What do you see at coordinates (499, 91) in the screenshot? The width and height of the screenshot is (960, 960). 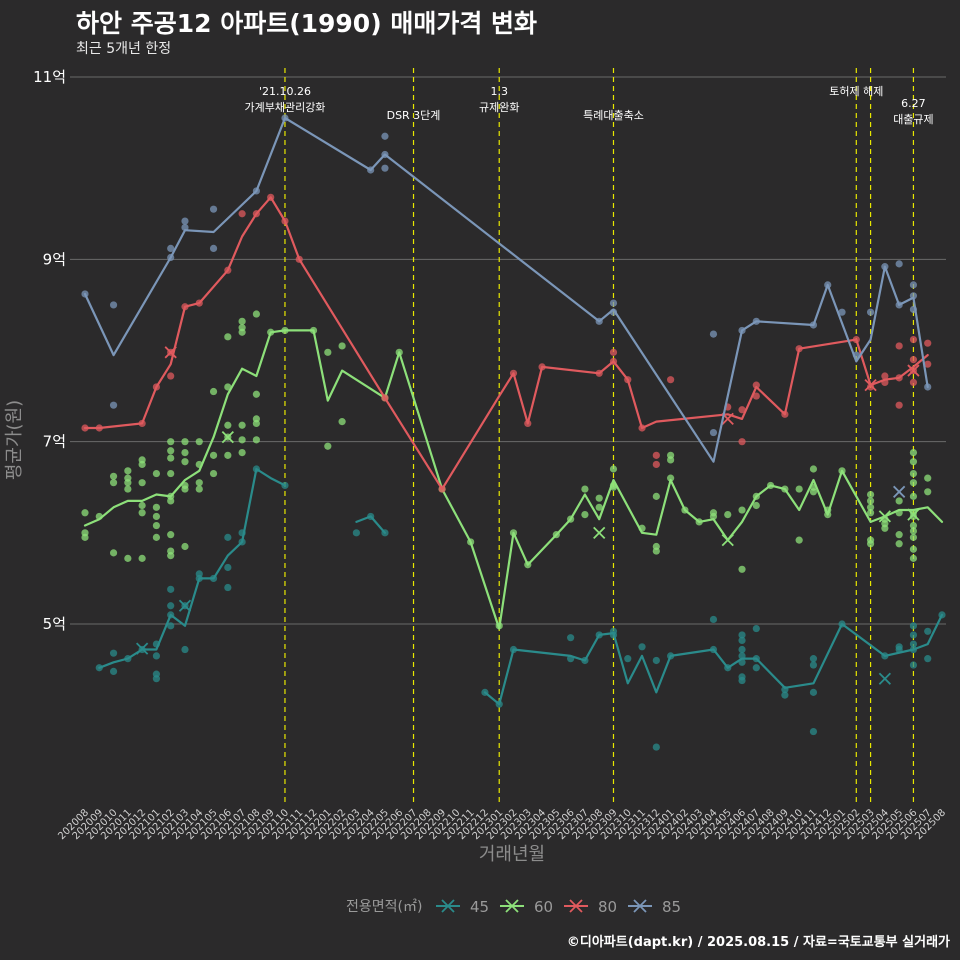 I see `event-label: 1.3` at bounding box center [499, 91].